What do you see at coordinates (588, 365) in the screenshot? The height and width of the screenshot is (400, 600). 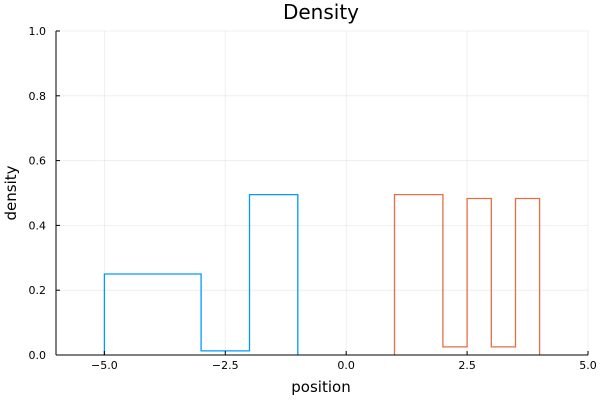 I see `x-tick-label: 5.0` at bounding box center [588, 365].